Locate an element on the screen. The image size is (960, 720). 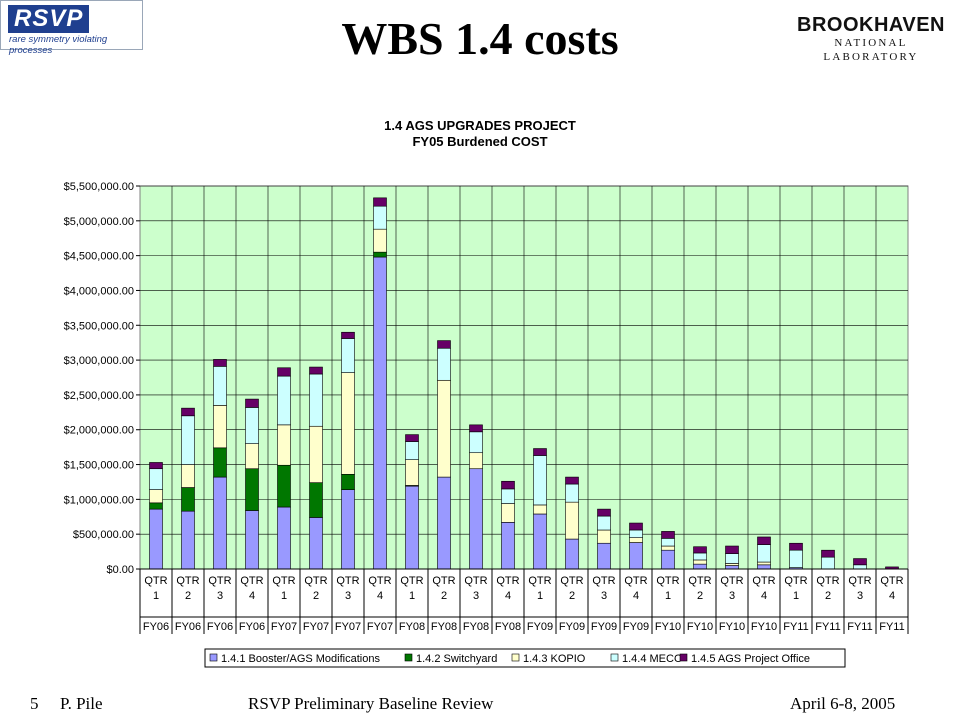
bar-segment-s1-q10 is located at coordinates (444, 523).